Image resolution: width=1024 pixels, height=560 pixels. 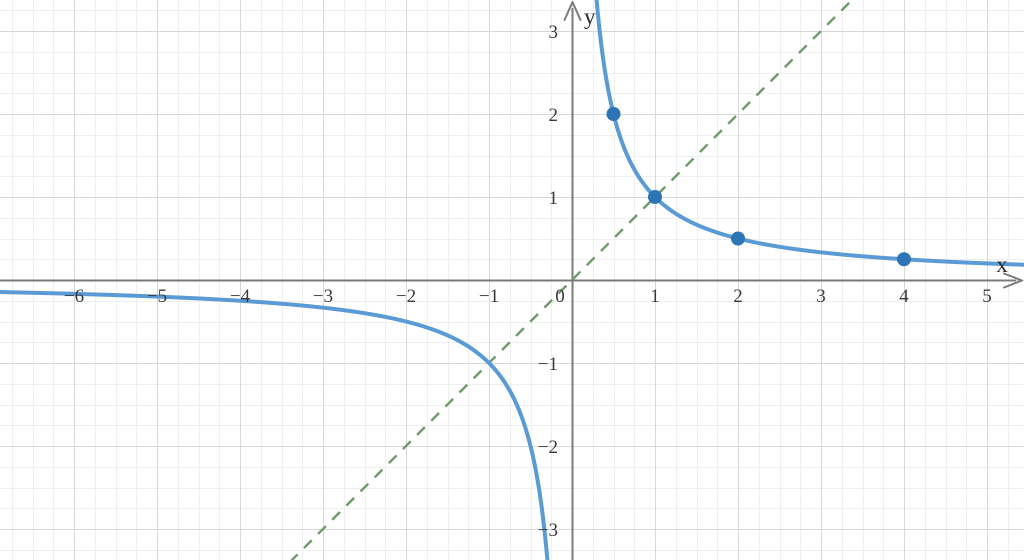 I want to click on y-axis-label: y, so click(x=590, y=16).